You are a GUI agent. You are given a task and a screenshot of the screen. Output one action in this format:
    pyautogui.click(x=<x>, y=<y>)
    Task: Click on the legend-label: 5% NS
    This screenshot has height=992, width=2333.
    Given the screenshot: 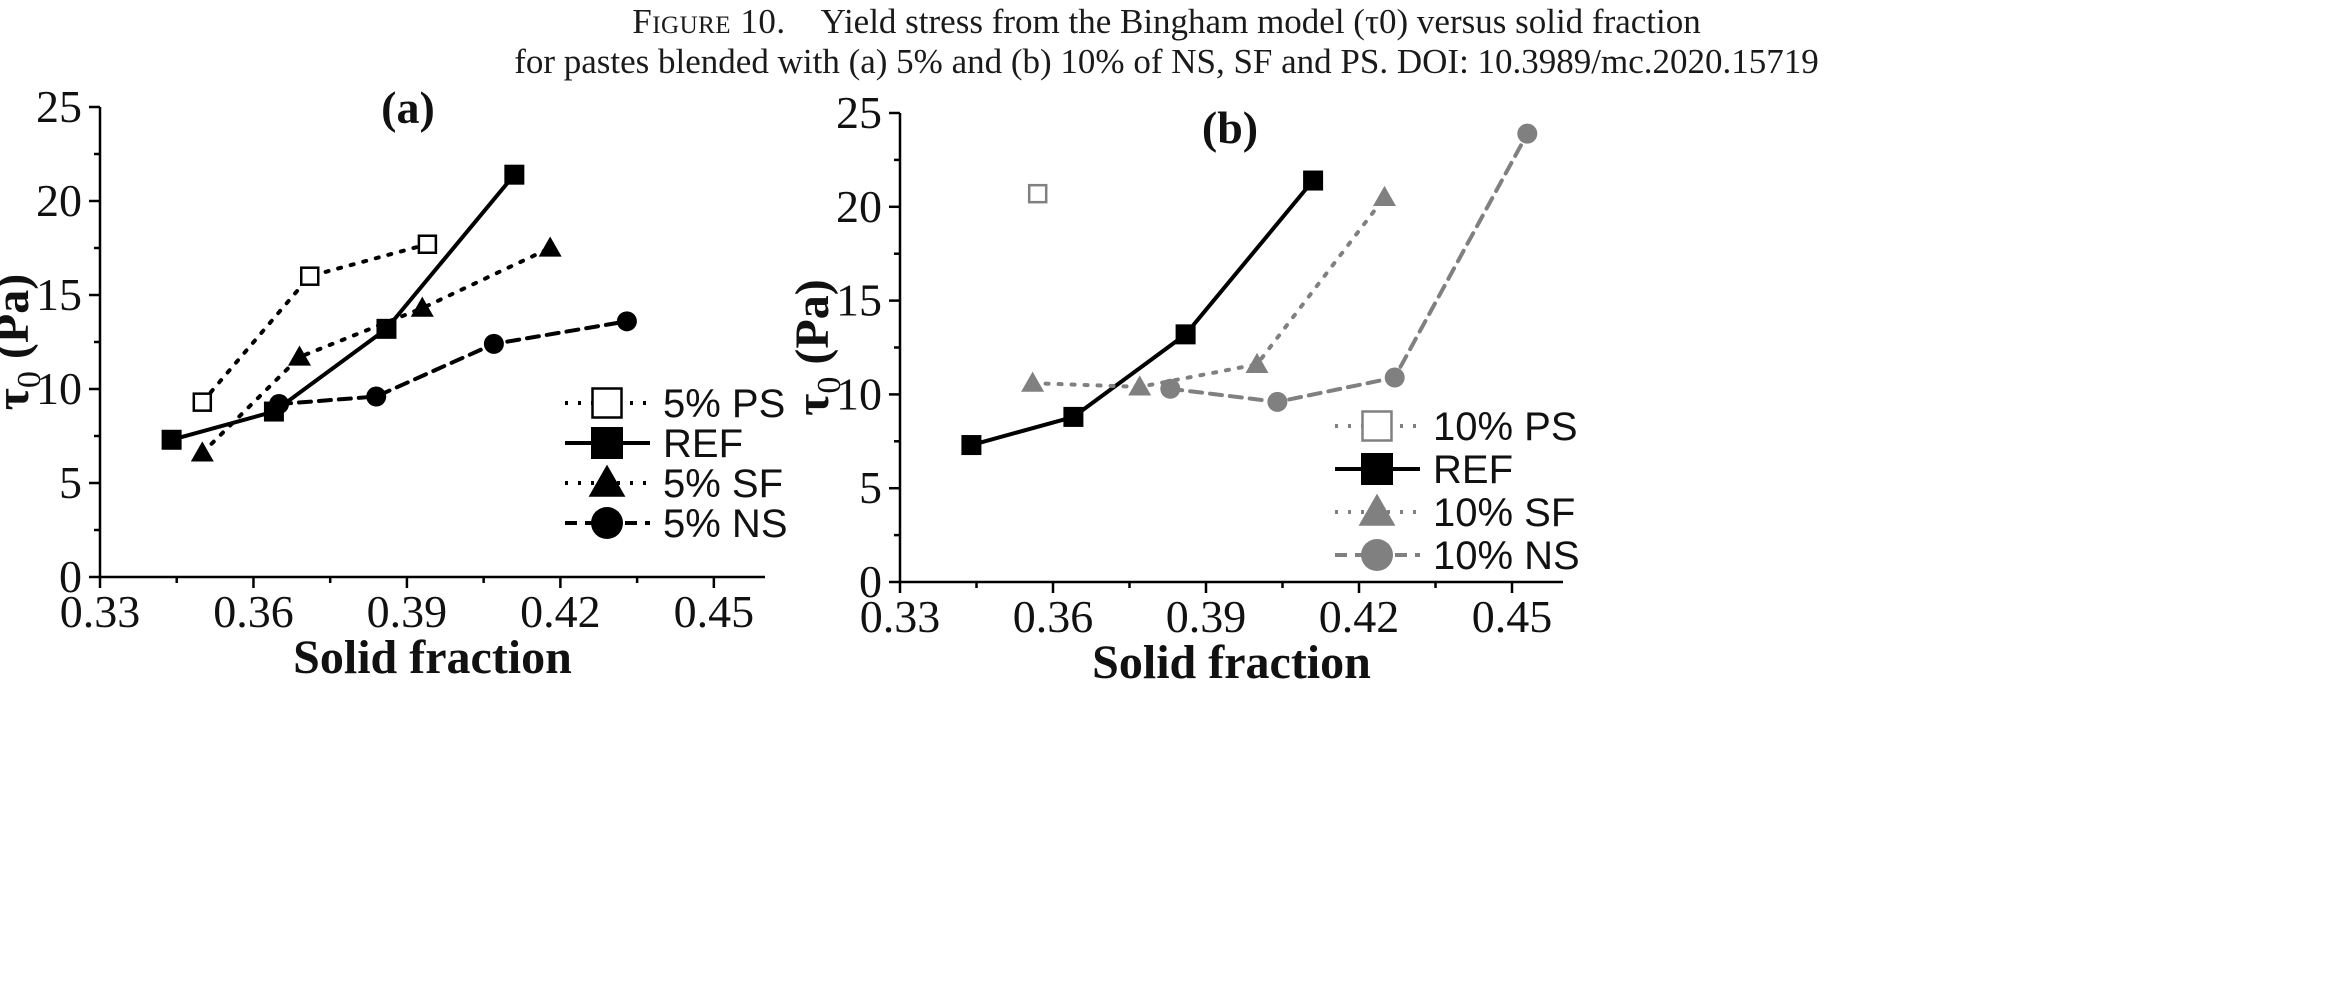 What is the action you would take?
    pyautogui.click(x=725, y=524)
    